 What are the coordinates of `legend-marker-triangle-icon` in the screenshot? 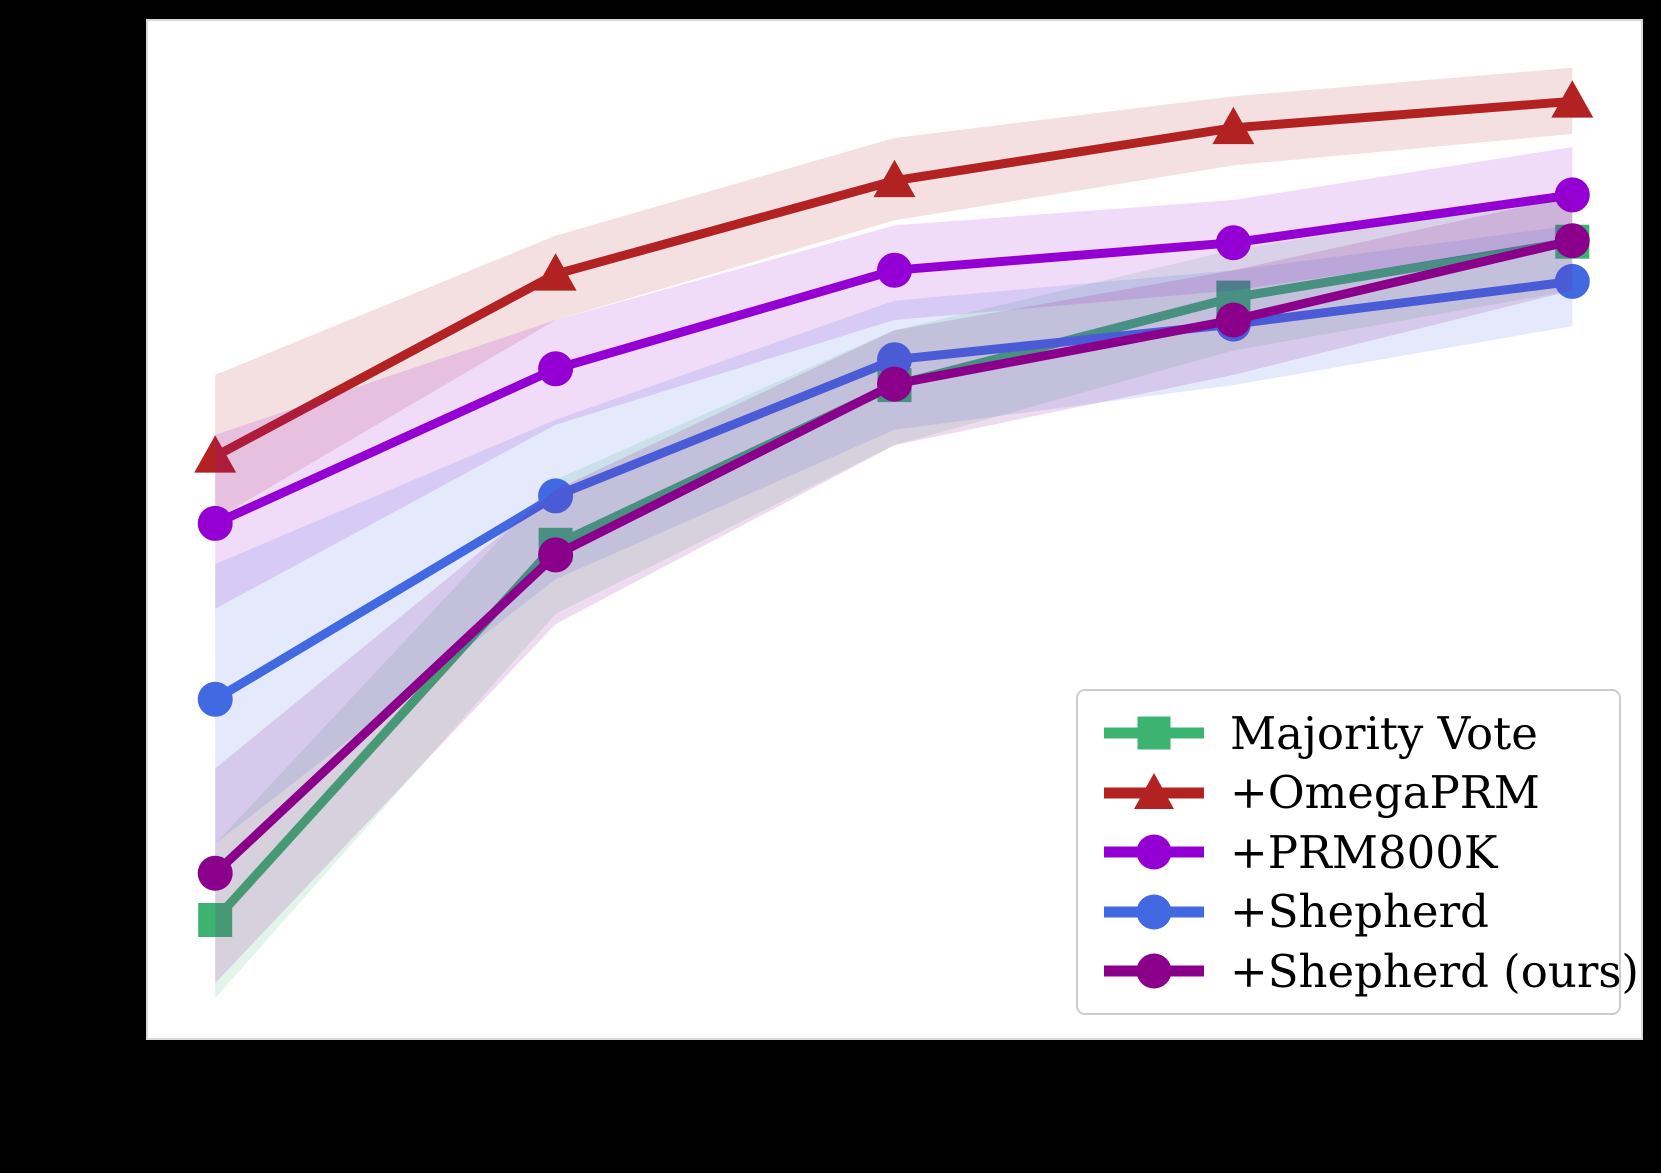 It's located at (1154, 790).